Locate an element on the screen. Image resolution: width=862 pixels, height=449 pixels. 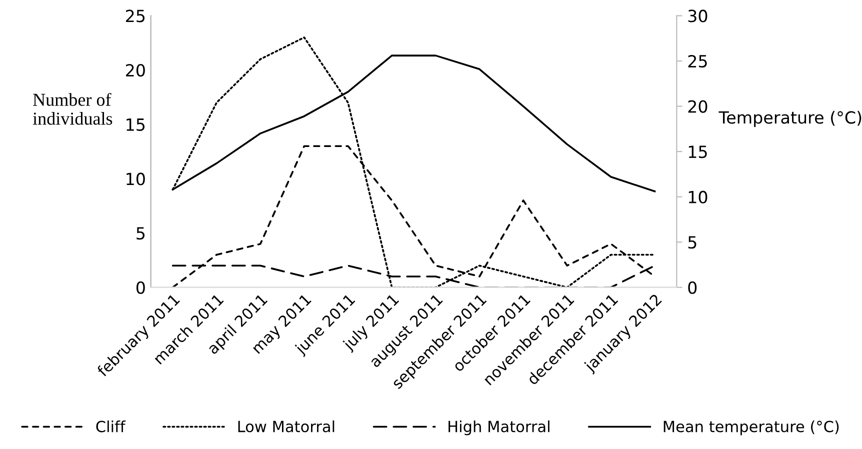
y2-tick-label: 5 is located at coordinates (692, 242).